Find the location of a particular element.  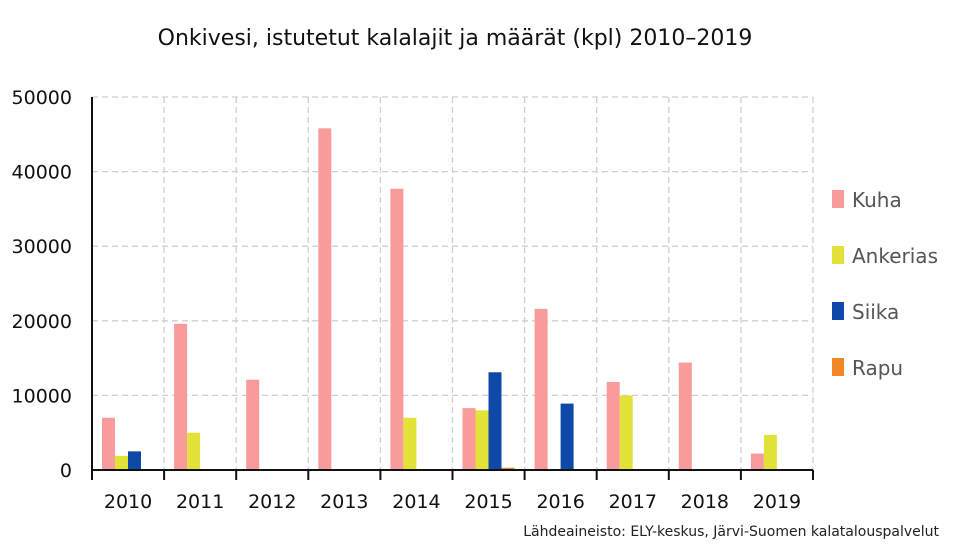

bar-kuha-2013 is located at coordinates (325, 299).